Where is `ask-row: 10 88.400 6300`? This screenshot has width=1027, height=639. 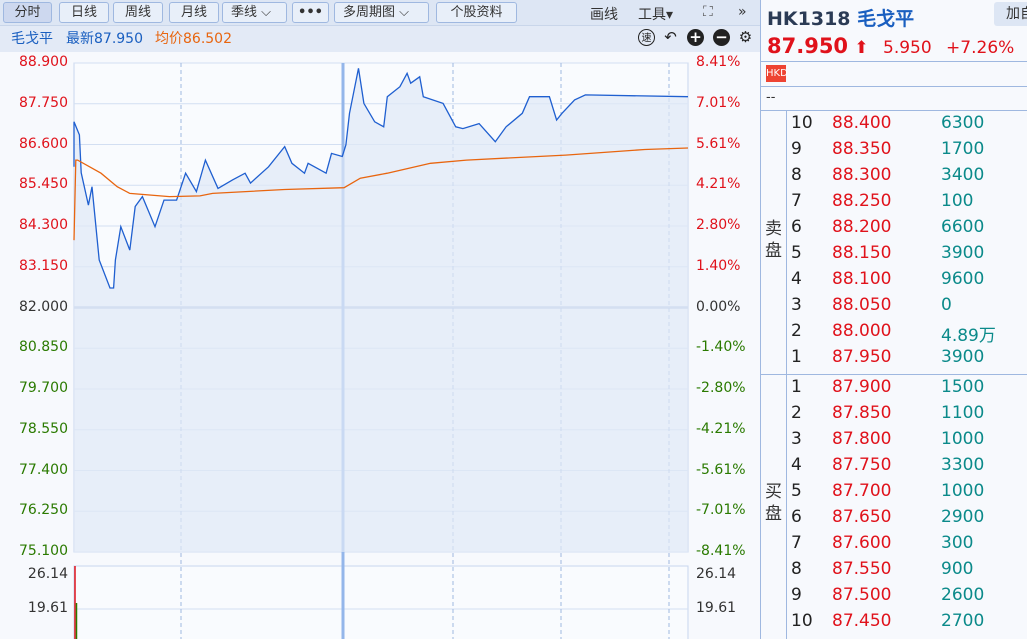
ask-row: 10 88.400 6300 is located at coordinates (909, 126).